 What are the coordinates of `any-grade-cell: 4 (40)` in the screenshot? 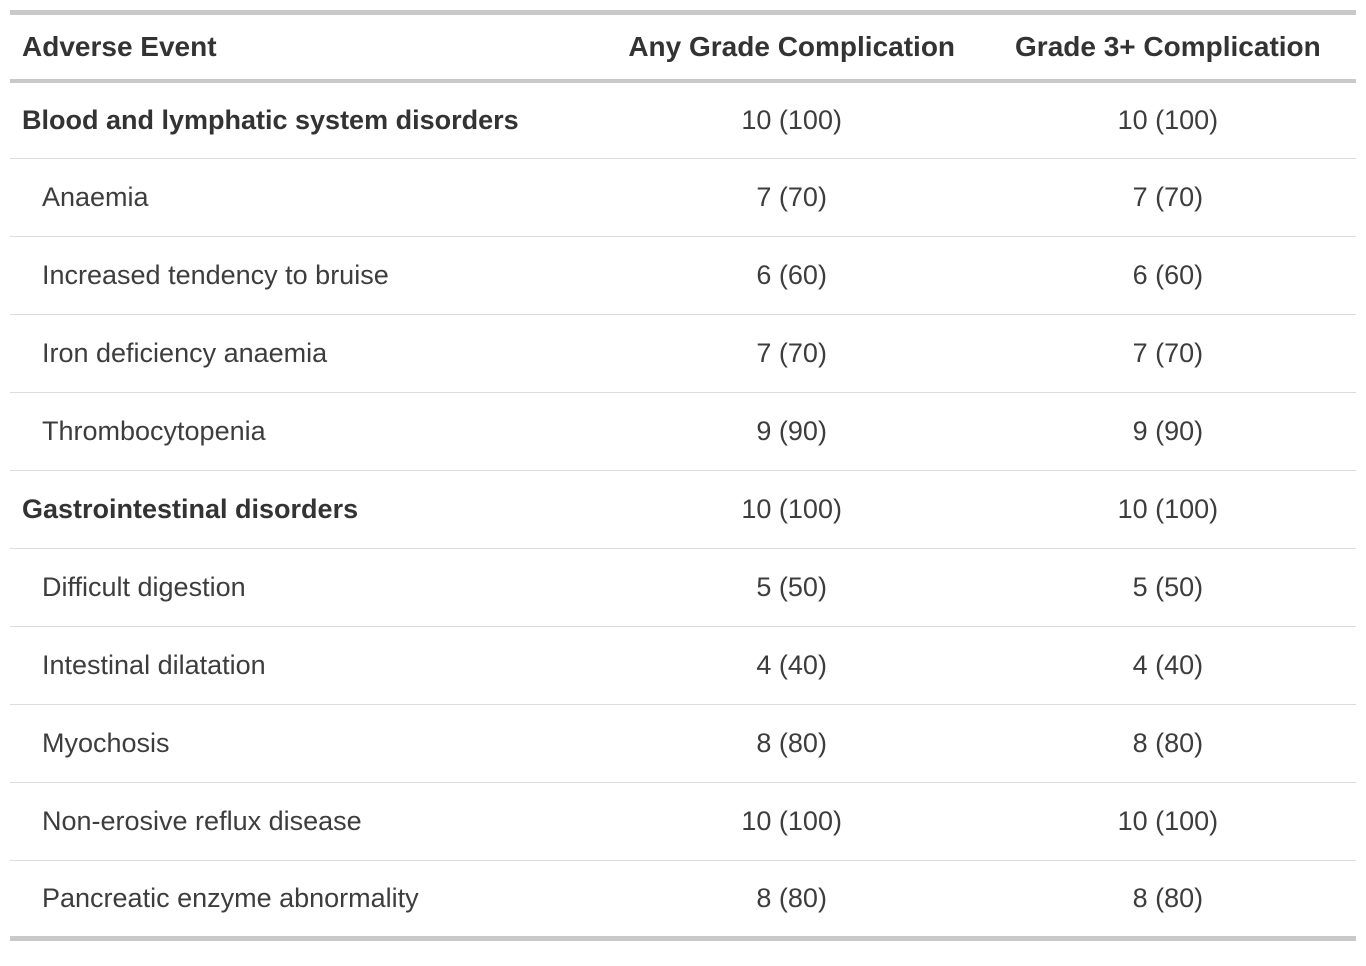 It's located at (791, 665).